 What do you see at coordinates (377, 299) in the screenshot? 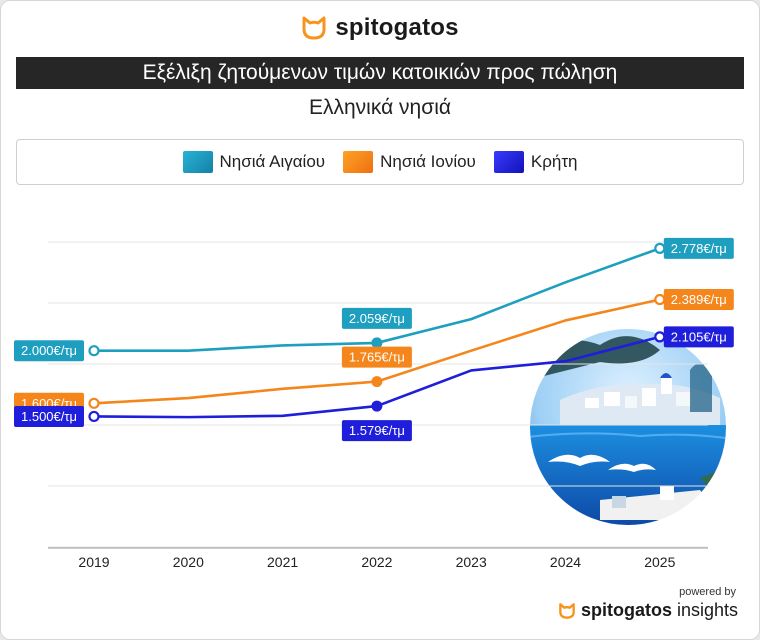
I see `series-line` at bounding box center [377, 299].